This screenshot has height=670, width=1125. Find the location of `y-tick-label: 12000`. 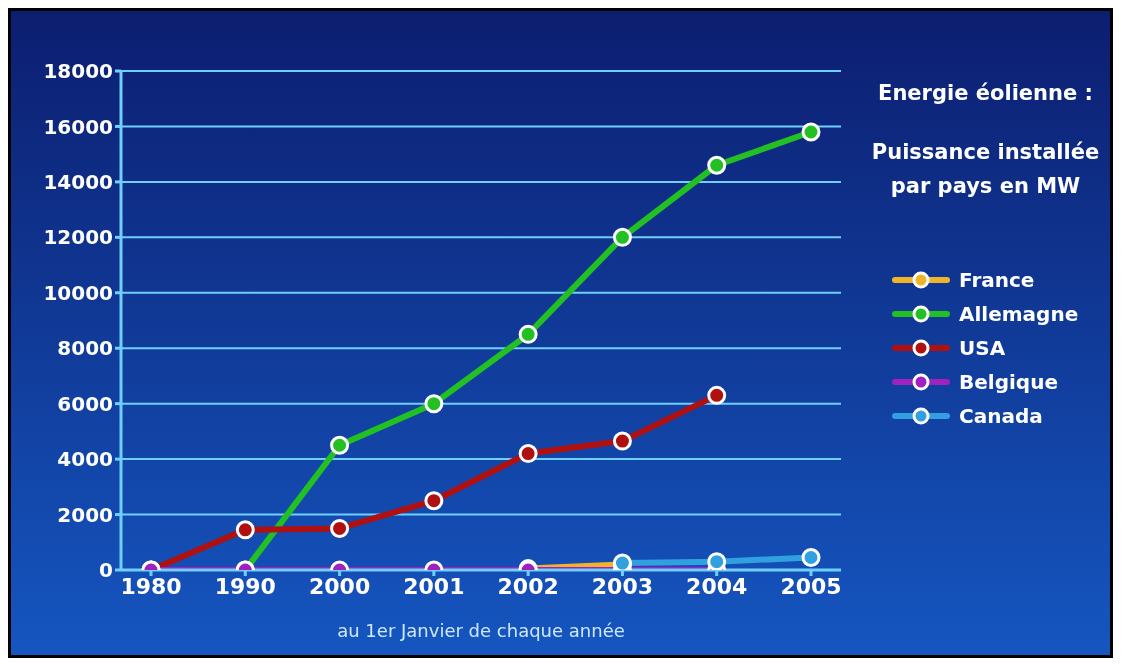

y-tick-label: 12000 is located at coordinates (78, 237).